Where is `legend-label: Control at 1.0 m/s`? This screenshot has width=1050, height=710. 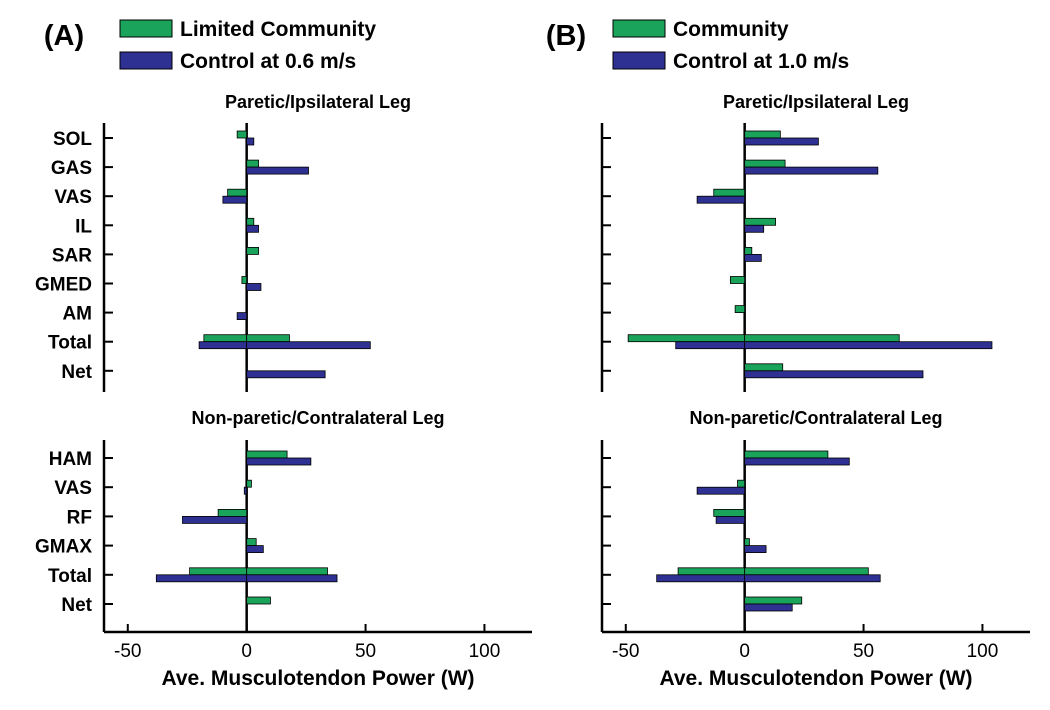 legend-label: Control at 1.0 m/s is located at coordinates (761, 61).